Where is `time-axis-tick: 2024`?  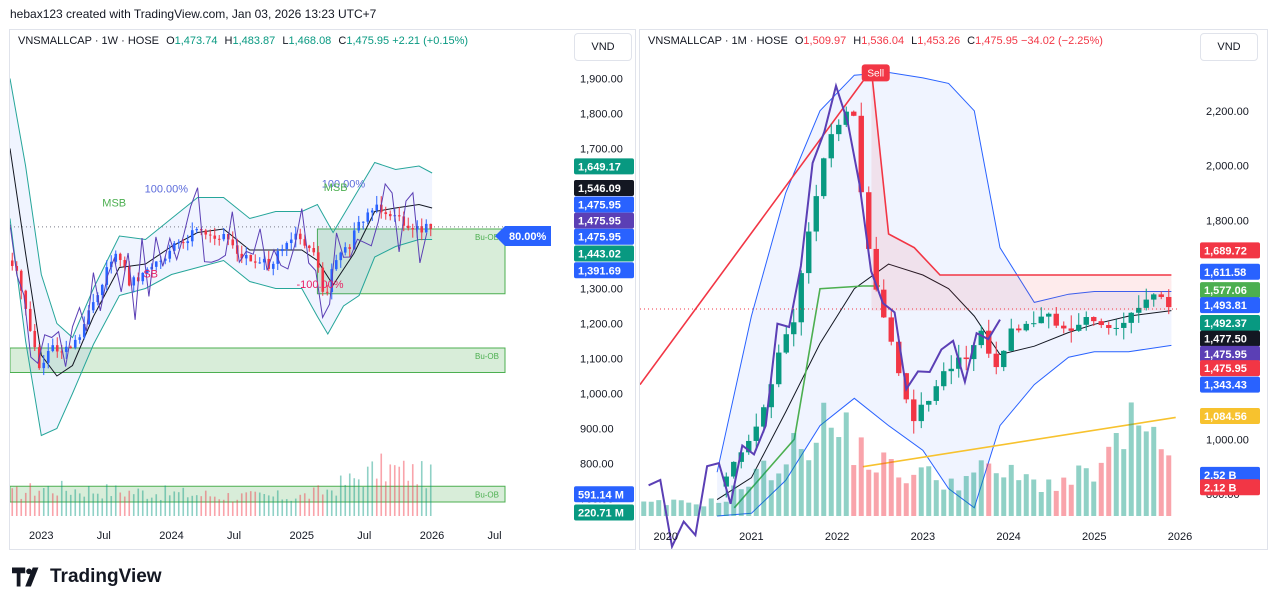
time-axis-tick: 2024 is located at coordinates (171, 536).